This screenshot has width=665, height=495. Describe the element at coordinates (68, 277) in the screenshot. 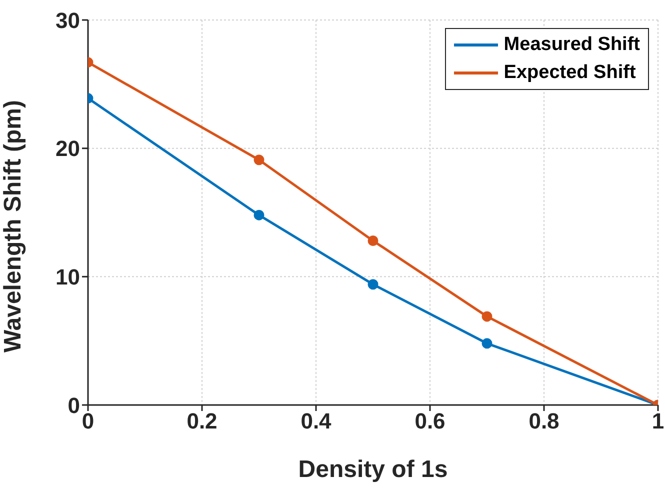

I see `y-tick-label: 10` at that location.